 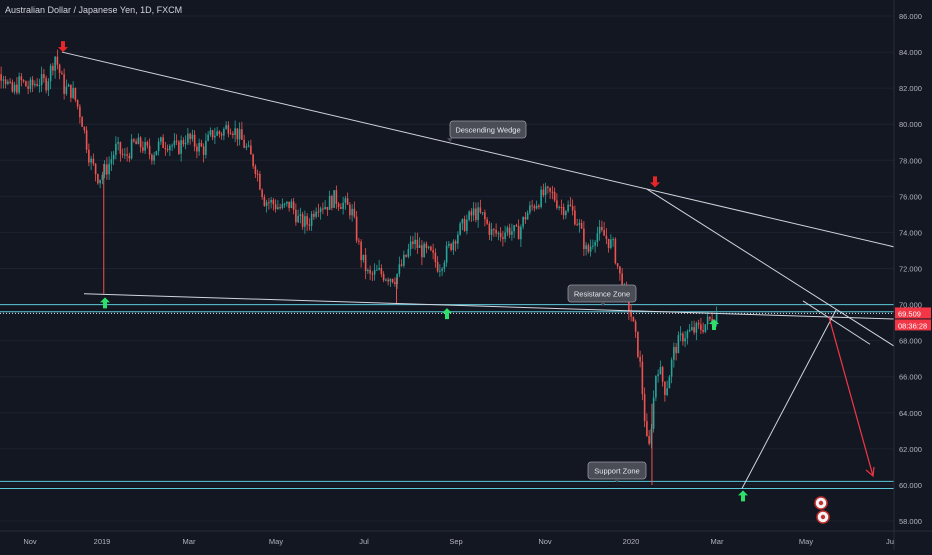 I want to click on y-tick-label: 84.000, so click(x=910, y=52).